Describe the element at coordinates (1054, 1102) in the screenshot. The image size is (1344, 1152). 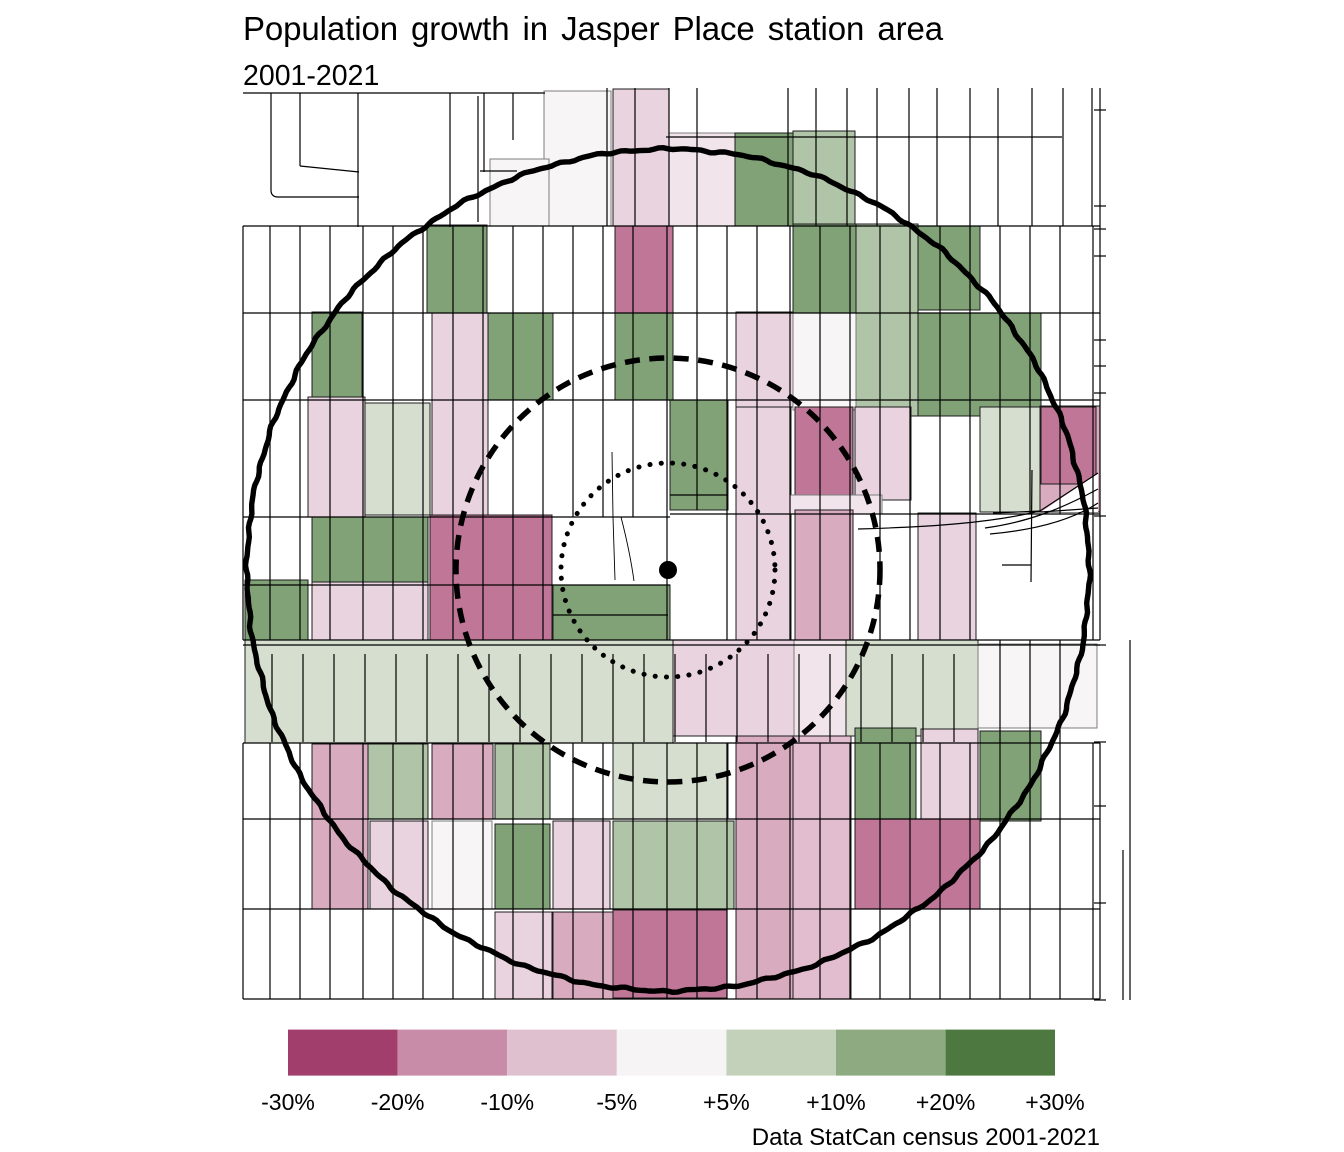
I see `svg-text: +30%` at that location.